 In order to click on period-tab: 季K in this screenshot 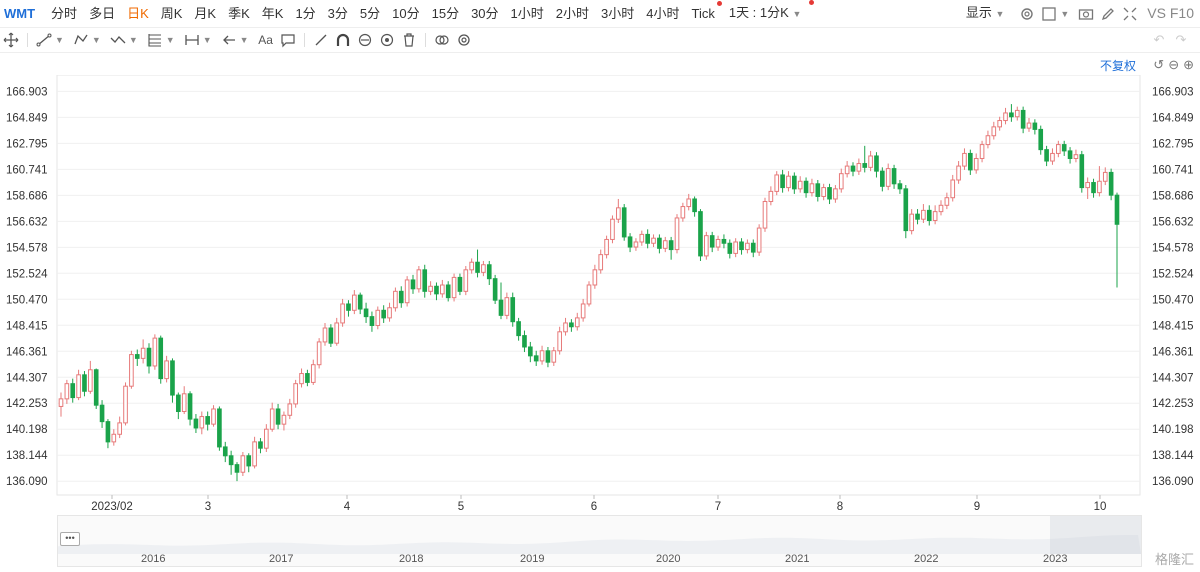, I will do `click(239, 13)`.